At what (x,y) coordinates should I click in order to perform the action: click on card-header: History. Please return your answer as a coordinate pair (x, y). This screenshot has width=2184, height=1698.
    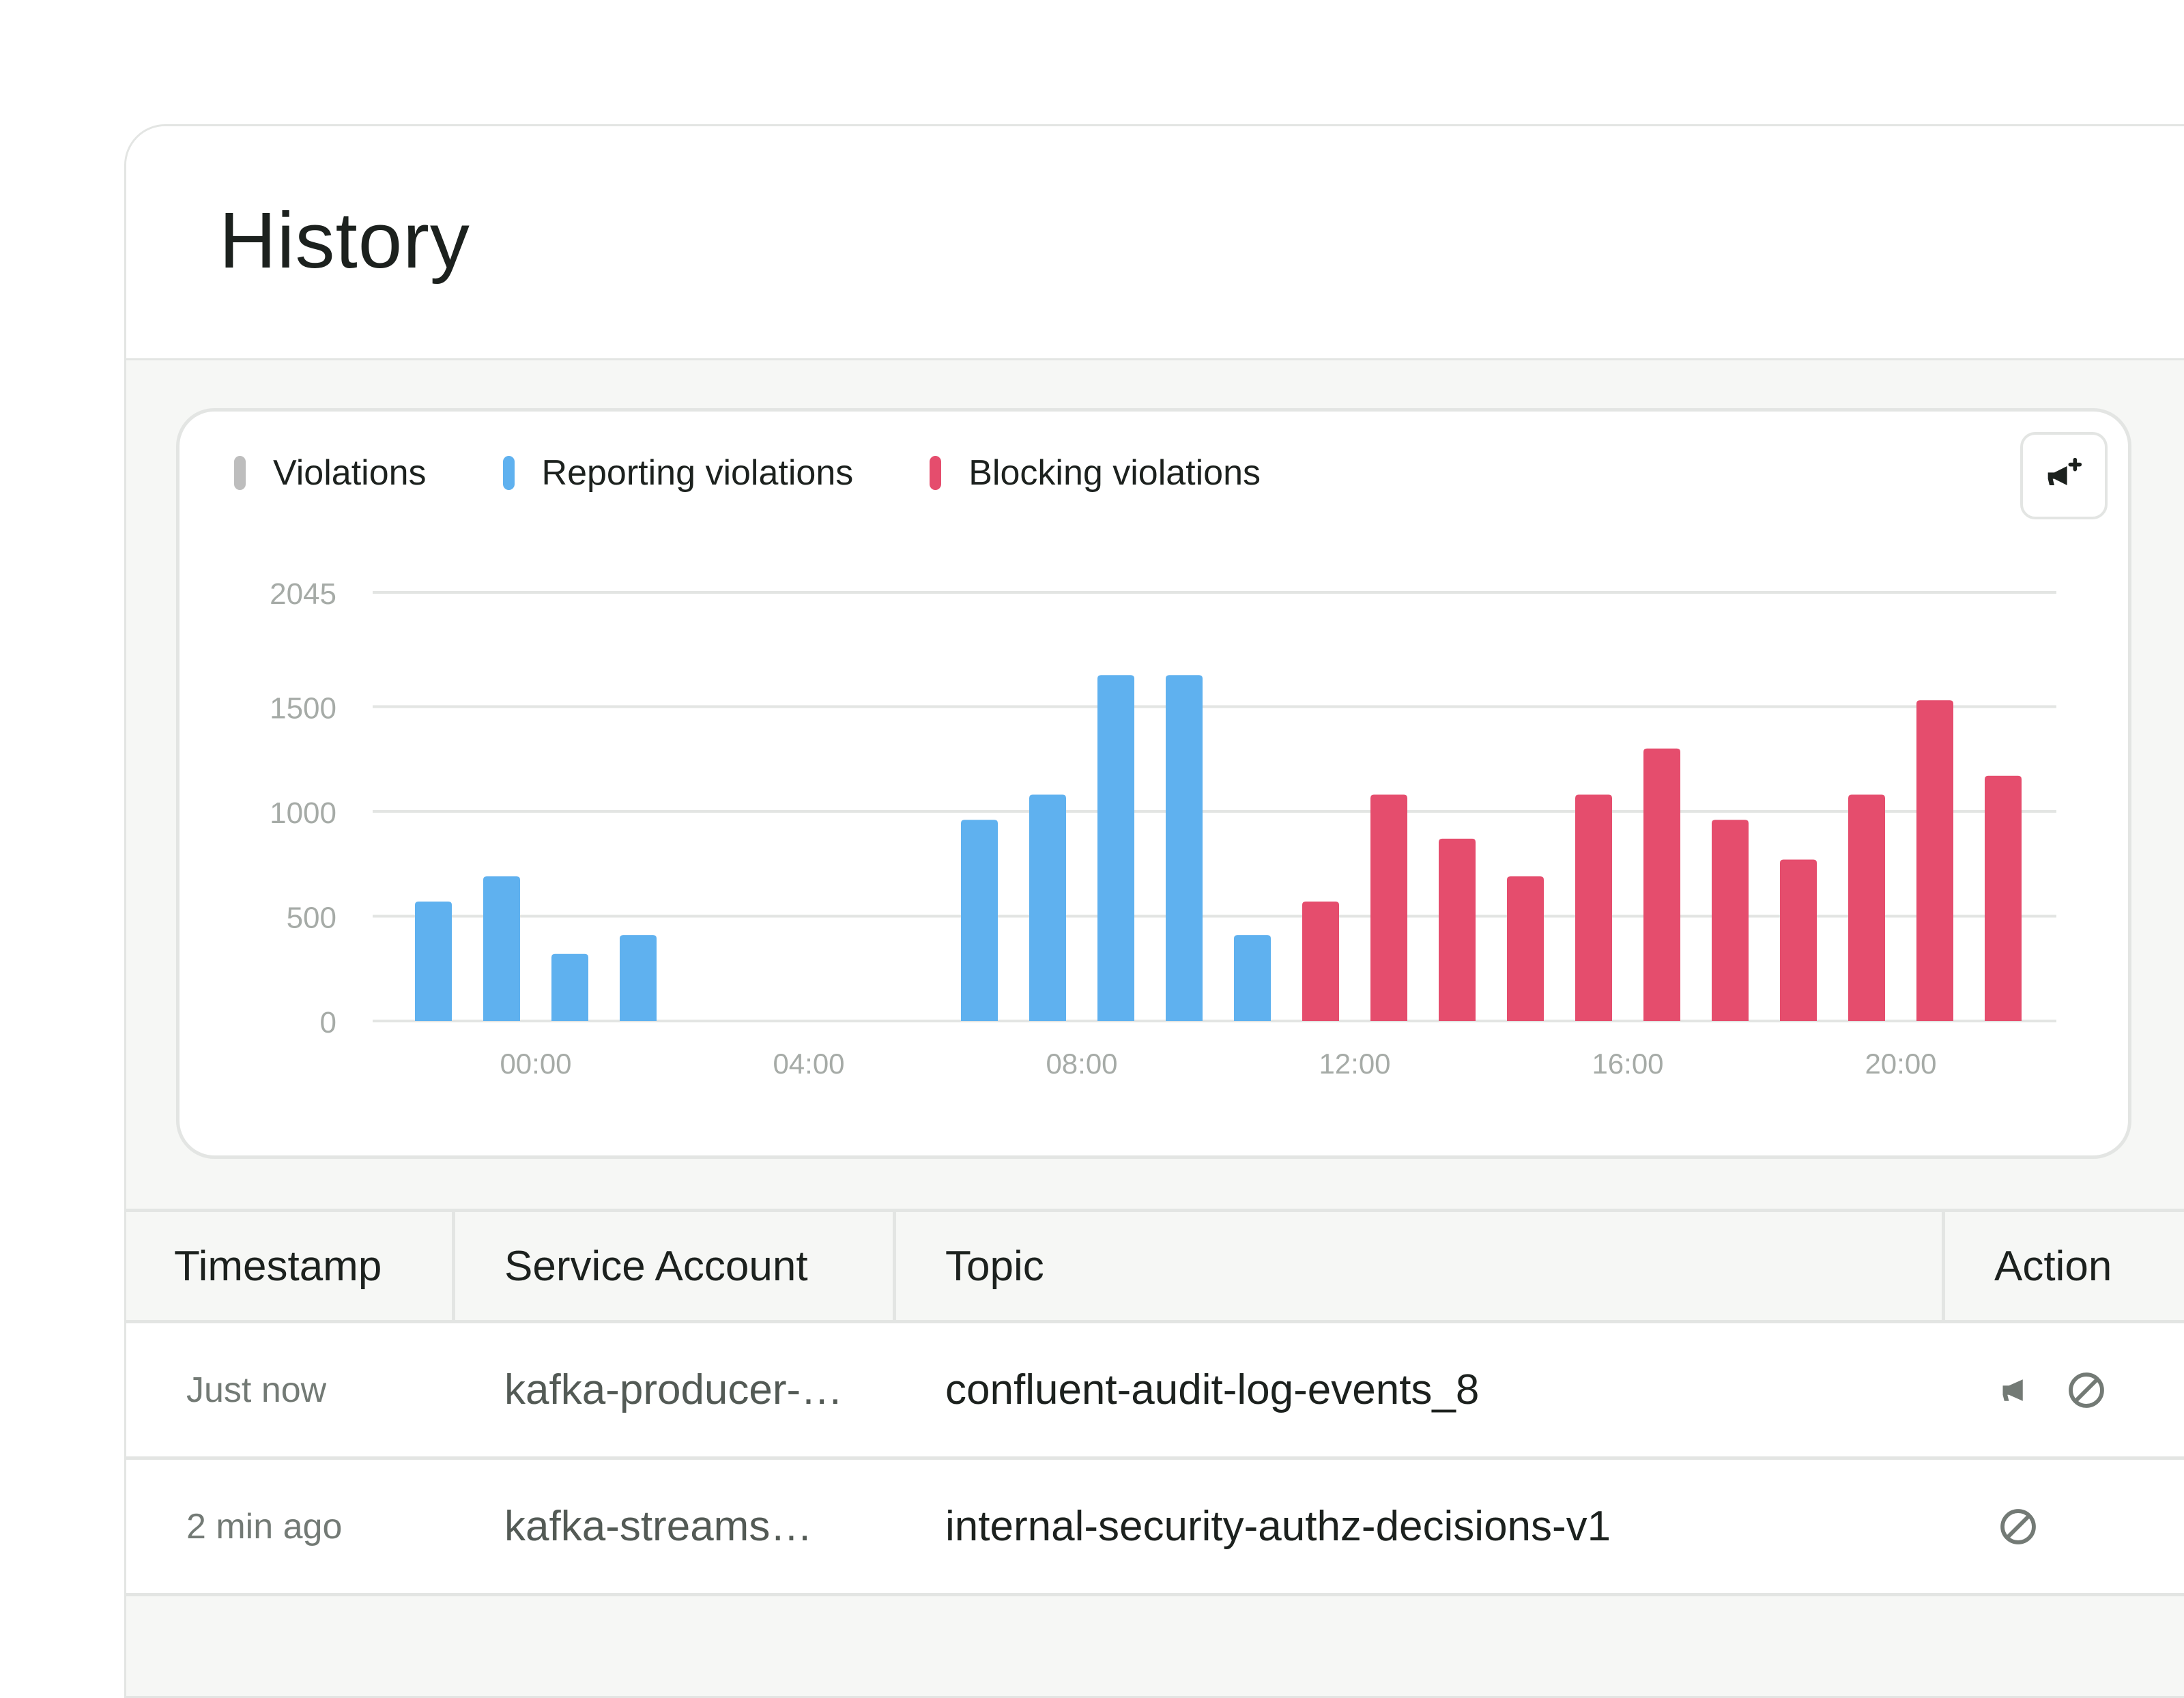
    Looking at the image, I should click on (1155, 243).